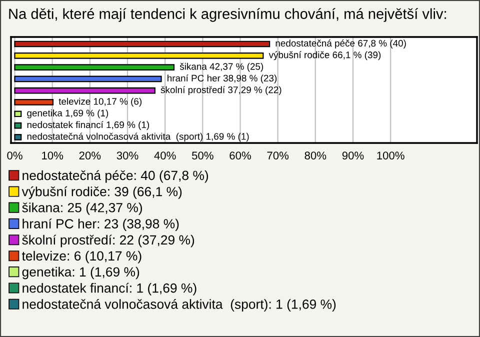  I want to click on data-label: nedostatečná péče 67,8 % (40), so click(341, 44).